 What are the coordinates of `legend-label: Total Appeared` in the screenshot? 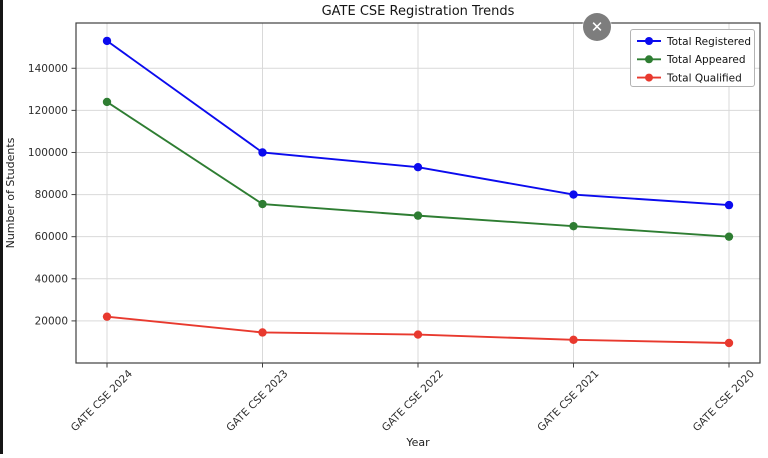 It's located at (705, 60).